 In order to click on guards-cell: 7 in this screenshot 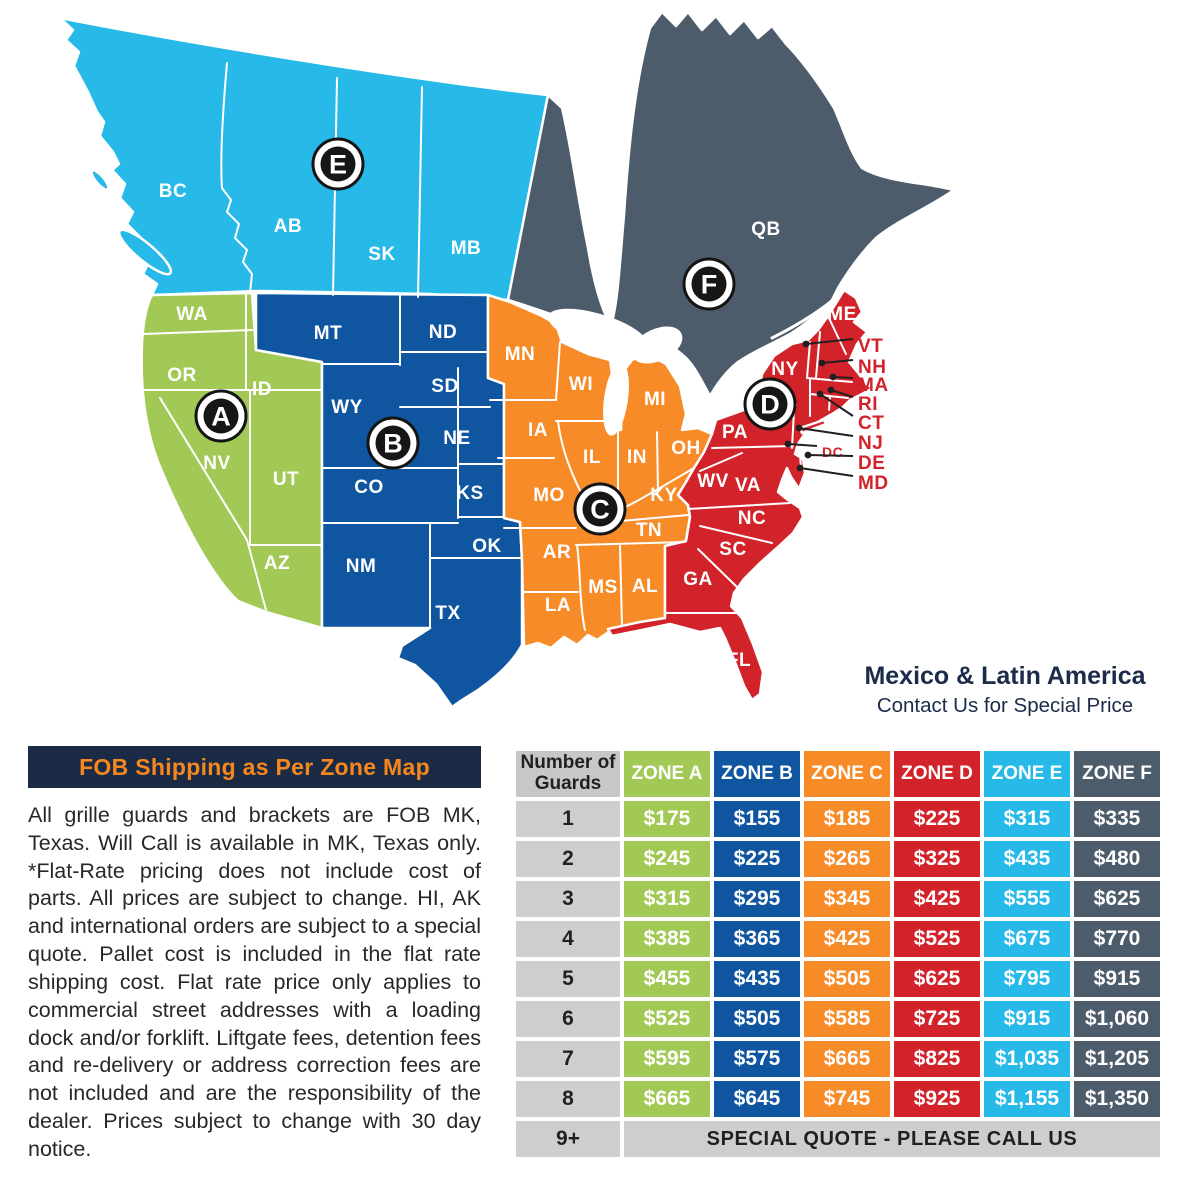, I will do `click(568, 1059)`.